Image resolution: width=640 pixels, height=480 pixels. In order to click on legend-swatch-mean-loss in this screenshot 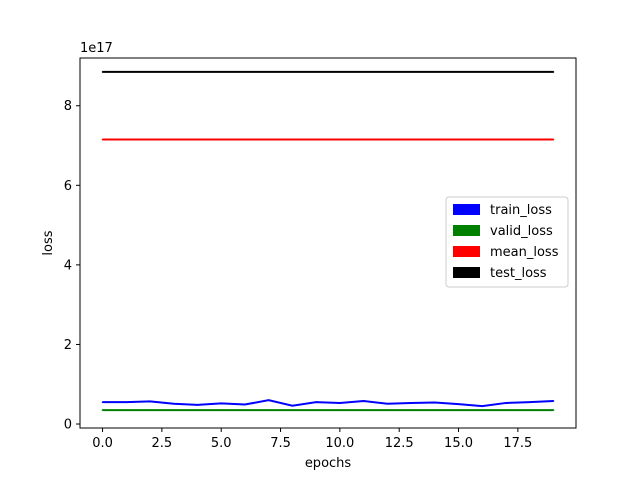, I will do `click(466, 251)`.